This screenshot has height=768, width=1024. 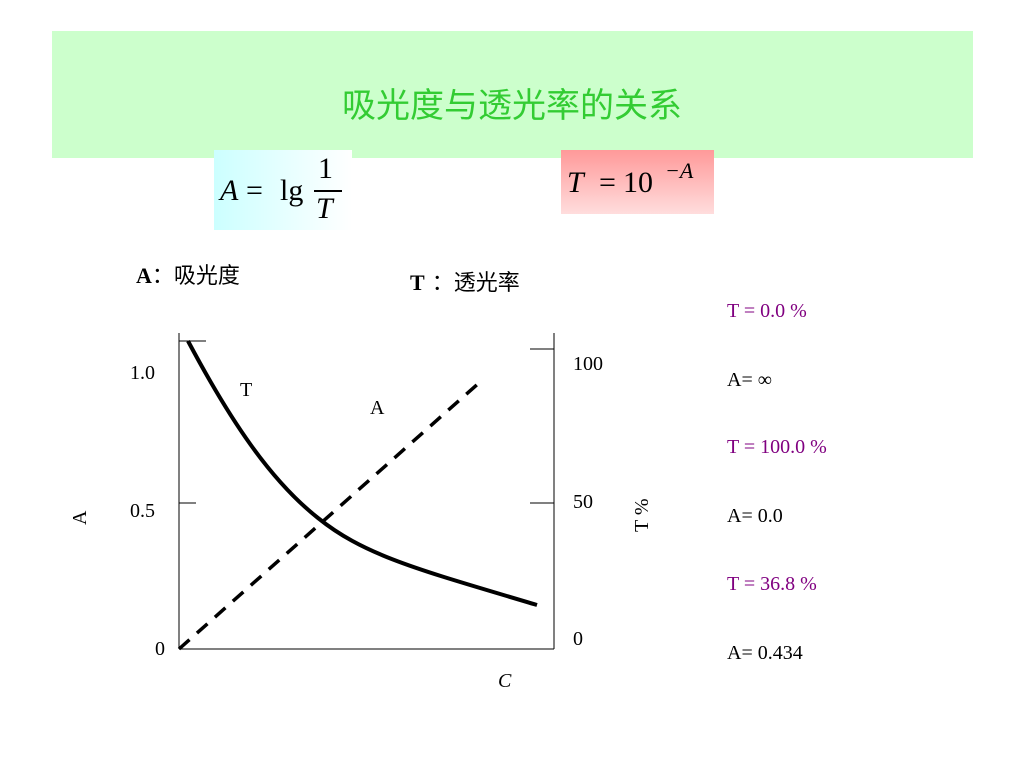 I want to click on transmittance-curve, so click(x=362, y=473).